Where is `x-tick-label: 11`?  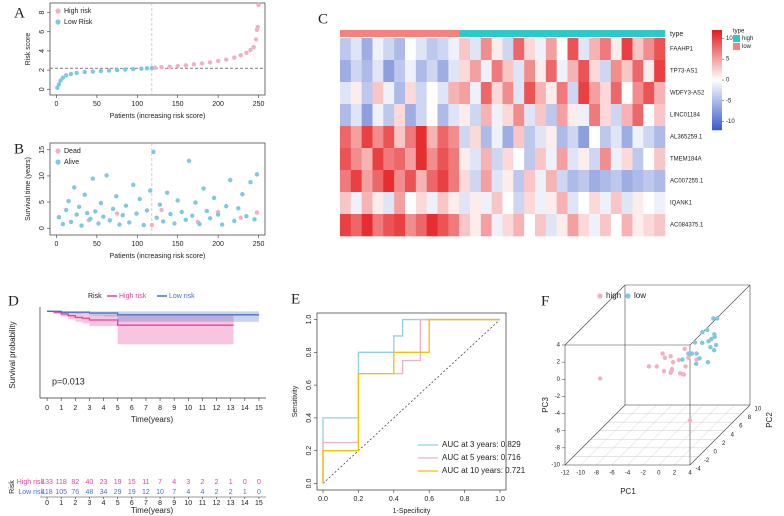
x-tick-label: 11 is located at coordinates (202, 408).